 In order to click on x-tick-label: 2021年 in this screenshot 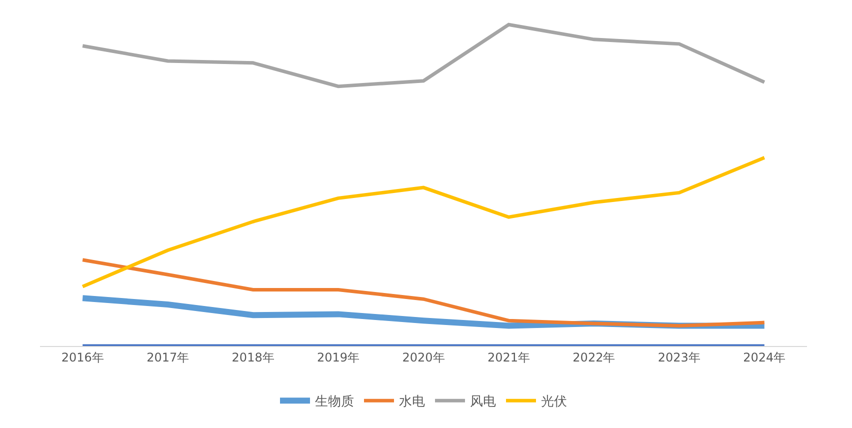, I will do `click(508, 357)`.